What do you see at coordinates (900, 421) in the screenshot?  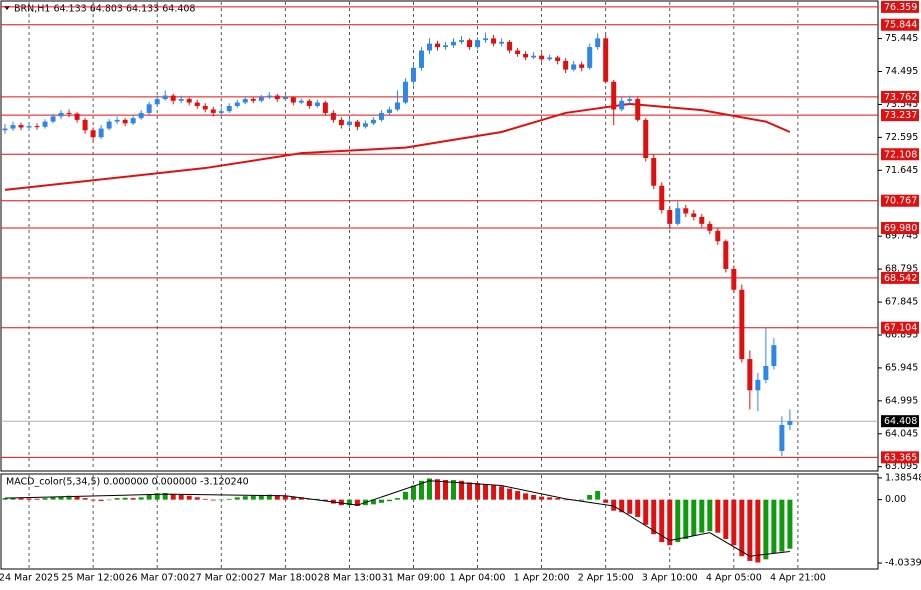 I see `current-price-box` at bounding box center [900, 421].